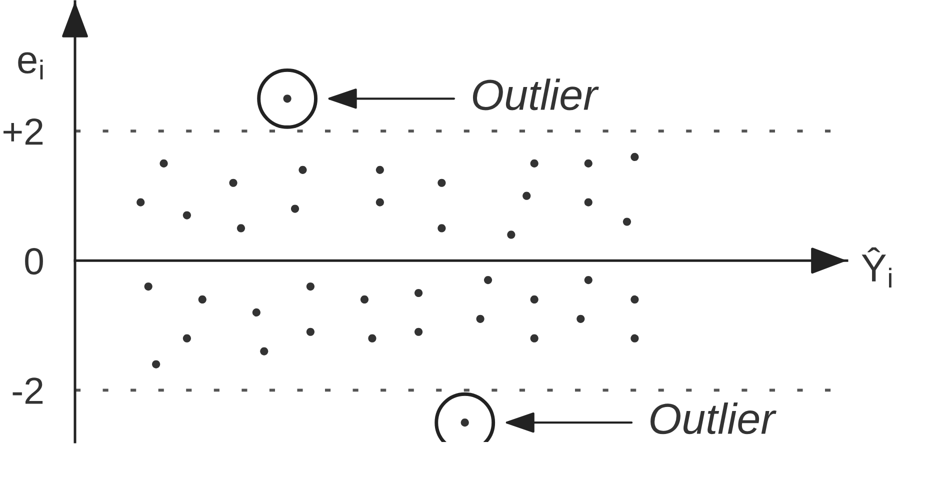 The image size is (928, 481). What do you see at coordinates (23, 131) in the screenshot?
I see `y-tick-label: +2` at bounding box center [23, 131].